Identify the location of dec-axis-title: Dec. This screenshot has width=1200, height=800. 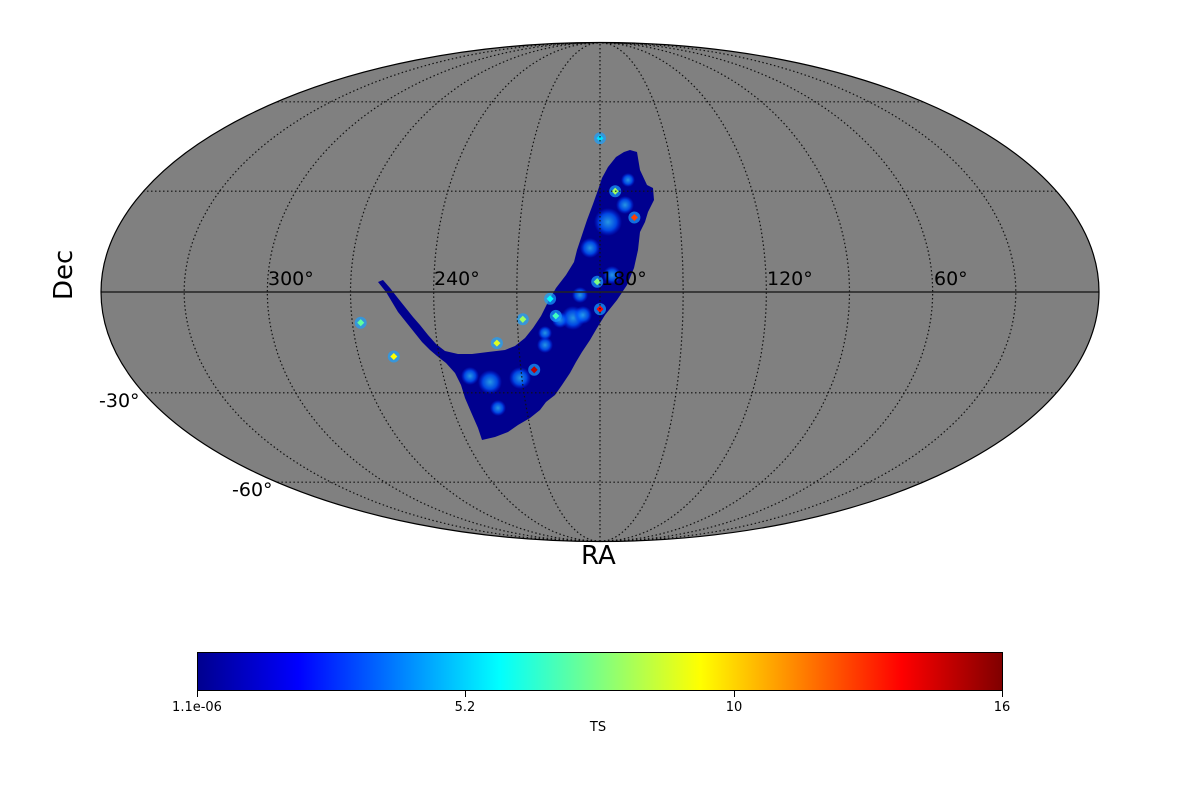
(64, 274).